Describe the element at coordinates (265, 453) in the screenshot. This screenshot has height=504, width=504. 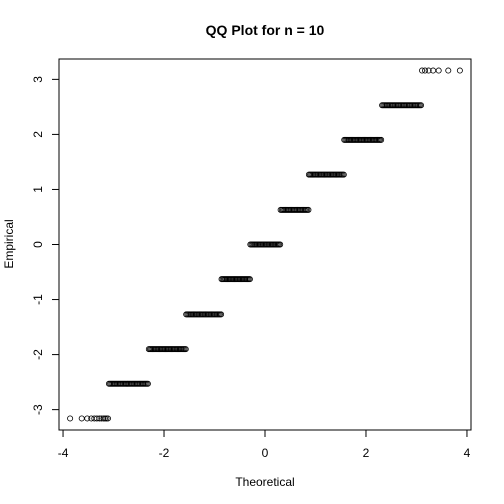
I see `x-tick-label: 0` at that location.